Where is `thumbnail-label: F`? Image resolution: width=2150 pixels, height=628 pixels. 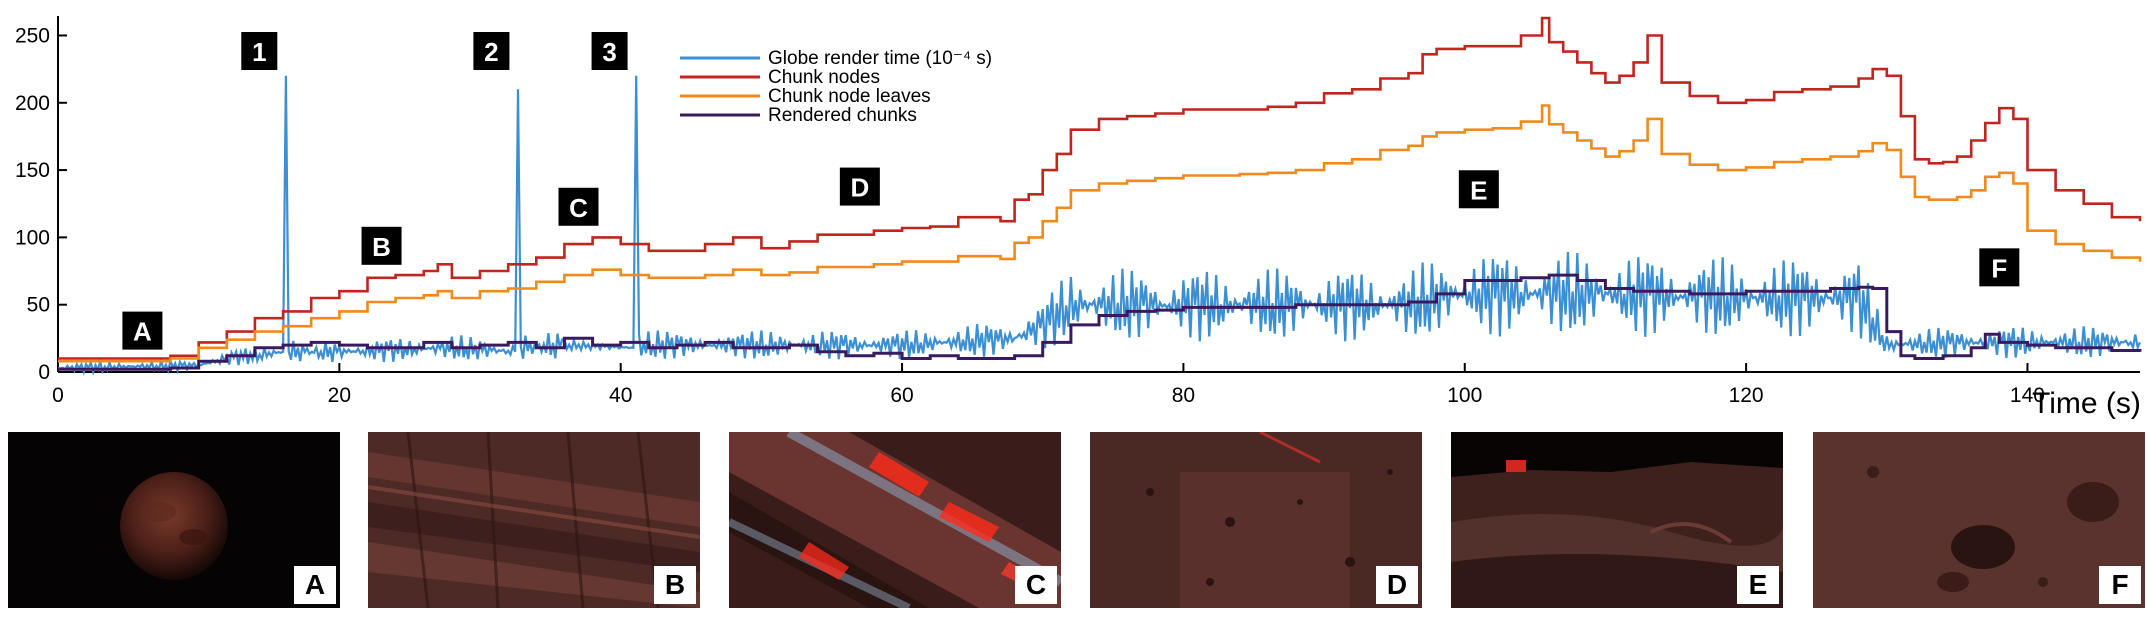
thumbnail-label: F is located at coordinates (2120, 585).